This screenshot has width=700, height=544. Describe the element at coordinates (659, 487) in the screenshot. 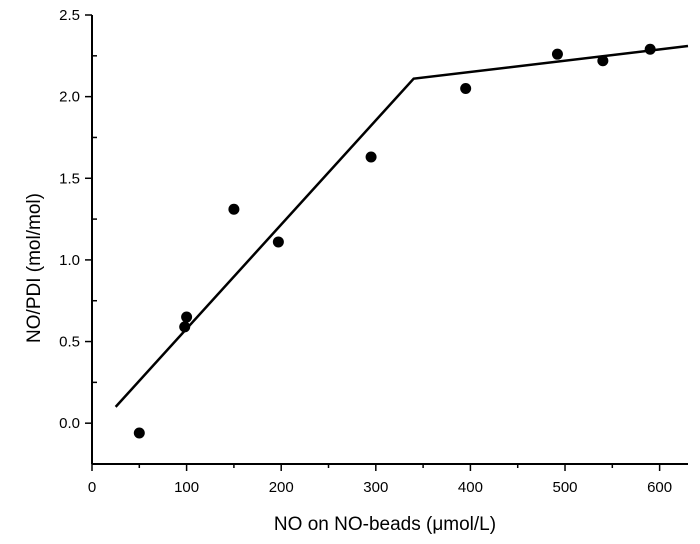

I see `x-tick-label: 600` at that location.